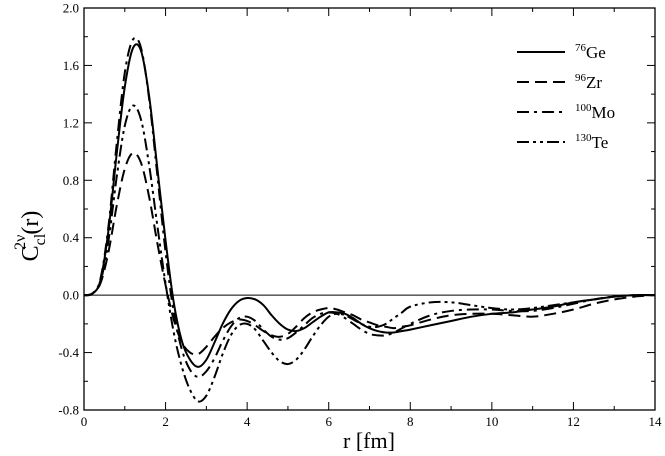 Image resolution: width=665 pixels, height=456 pixels. What do you see at coordinates (583, 138) in the screenshot?
I see `legend-mass-number: 130` at bounding box center [583, 138].